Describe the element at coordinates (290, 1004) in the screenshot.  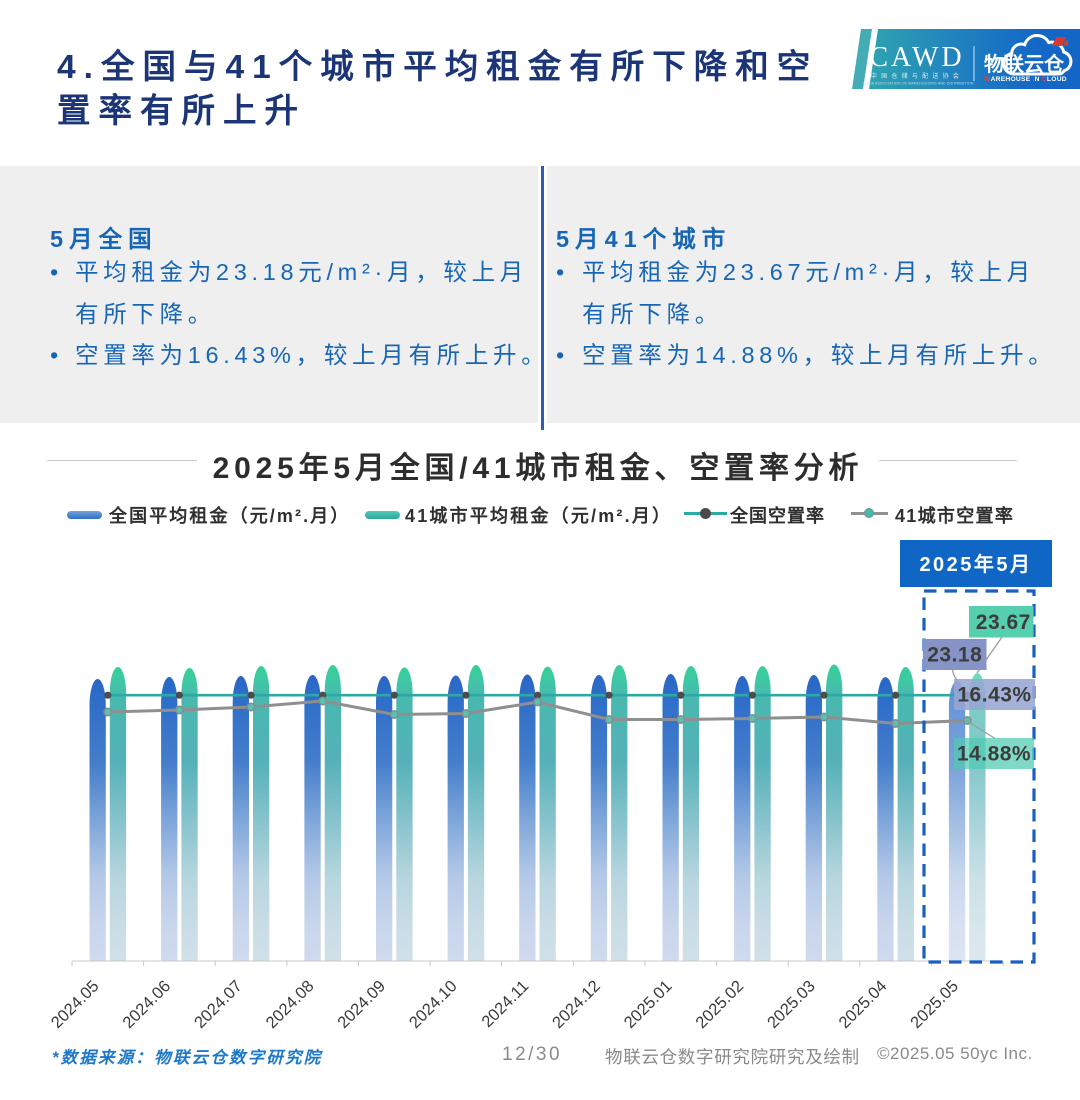
I see `svg-text: 2024.08` at that location.